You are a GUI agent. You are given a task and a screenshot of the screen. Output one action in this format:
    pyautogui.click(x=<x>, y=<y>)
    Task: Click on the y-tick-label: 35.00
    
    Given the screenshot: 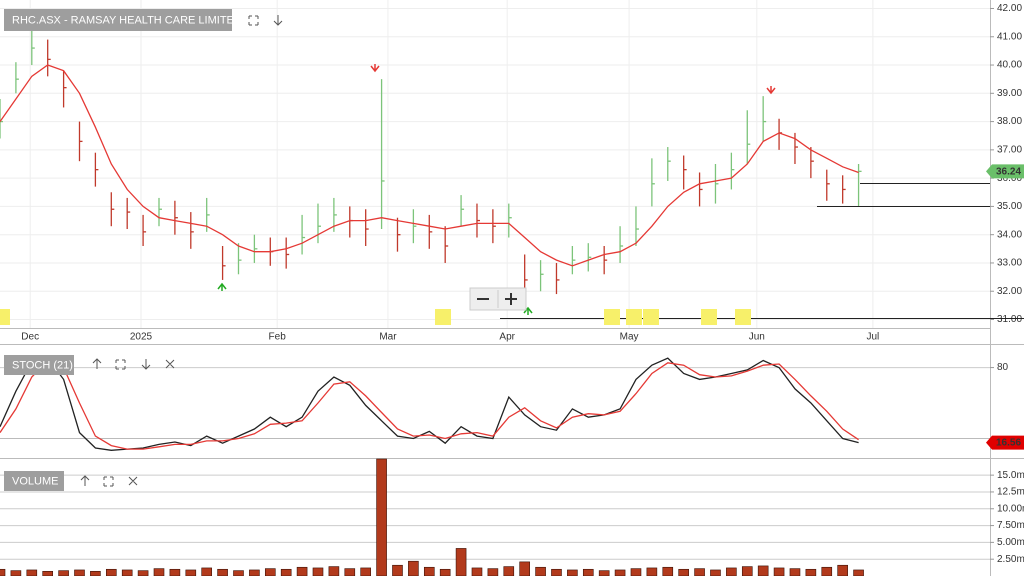 What is the action you would take?
    pyautogui.click(x=1009, y=206)
    